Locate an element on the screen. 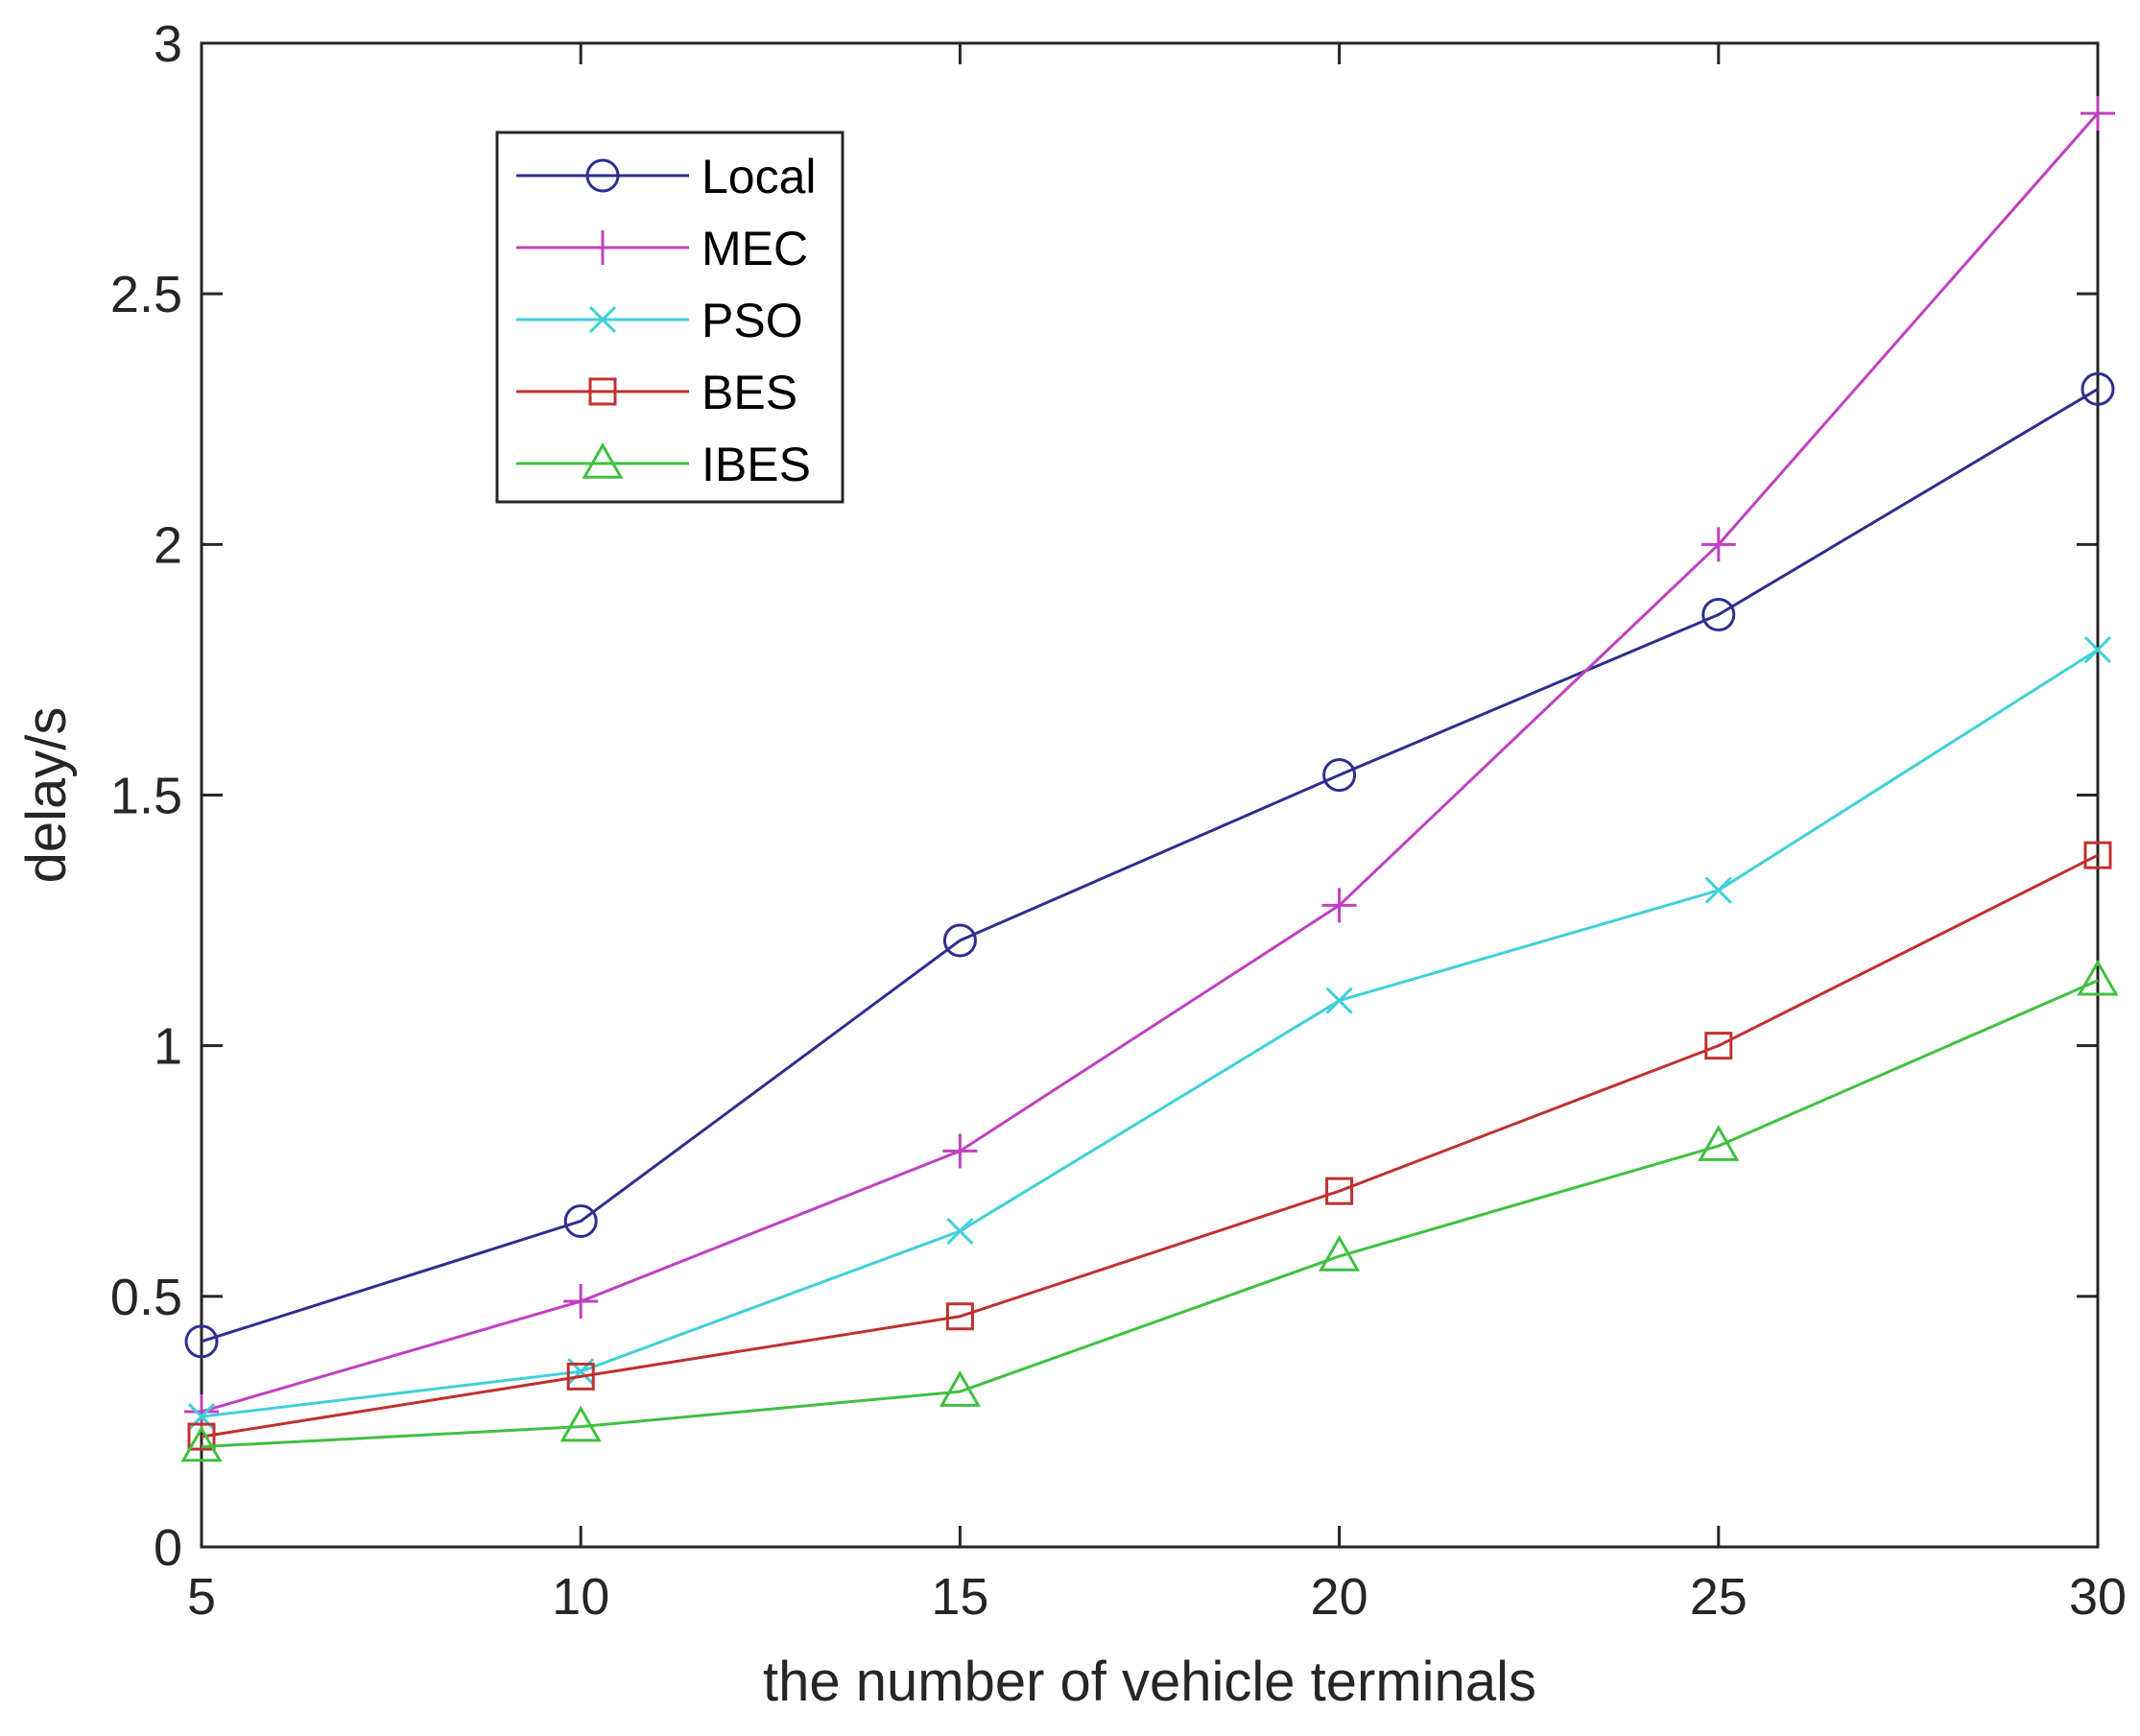 The image size is (2140, 1736). y-tick-label: 2.5 is located at coordinates (146, 294).